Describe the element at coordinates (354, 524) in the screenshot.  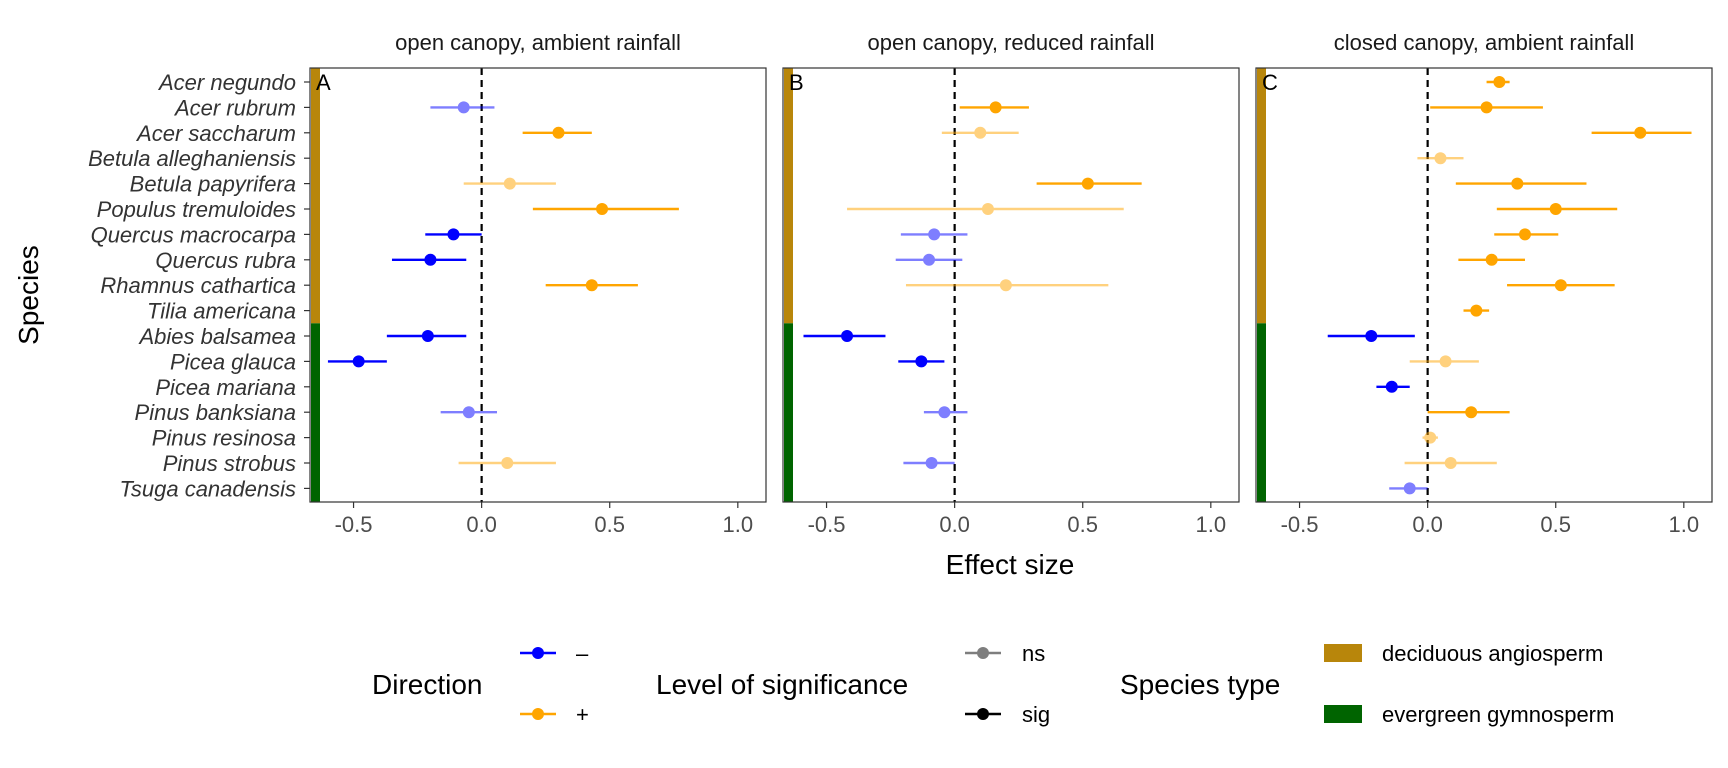
I see `x-tick-label: -0.5` at that location.